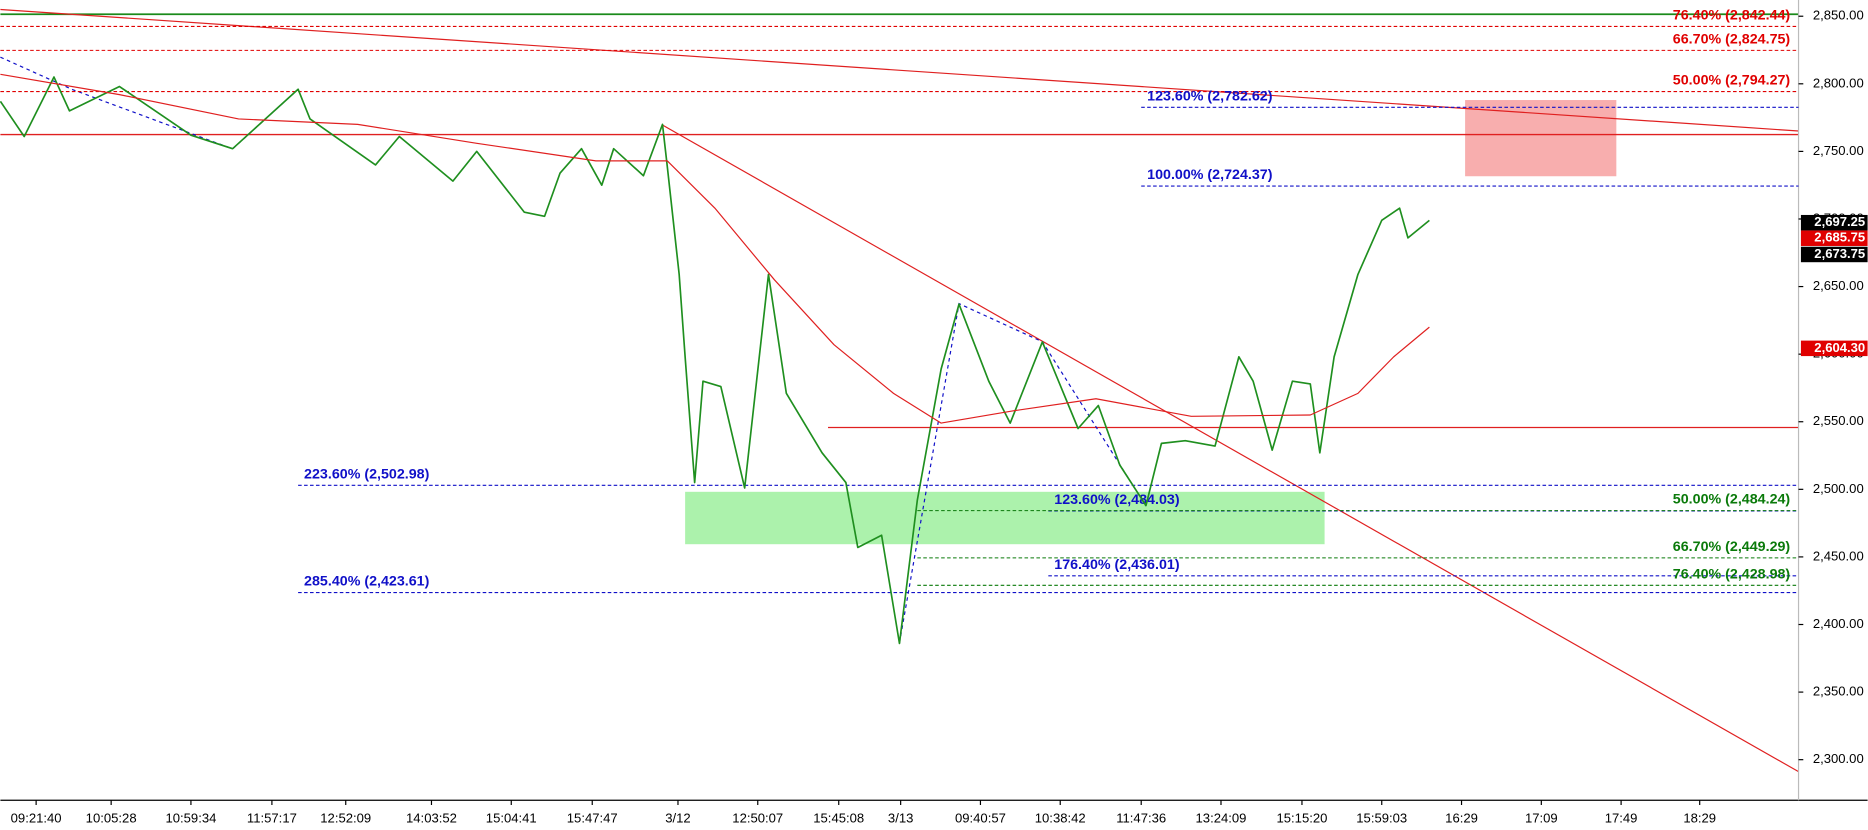 The width and height of the screenshot is (1868, 830). What do you see at coordinates (1060, 818) in the screenshot?
I see `x-tick-label: 10:38:42` at bounding box center [1060, 818].